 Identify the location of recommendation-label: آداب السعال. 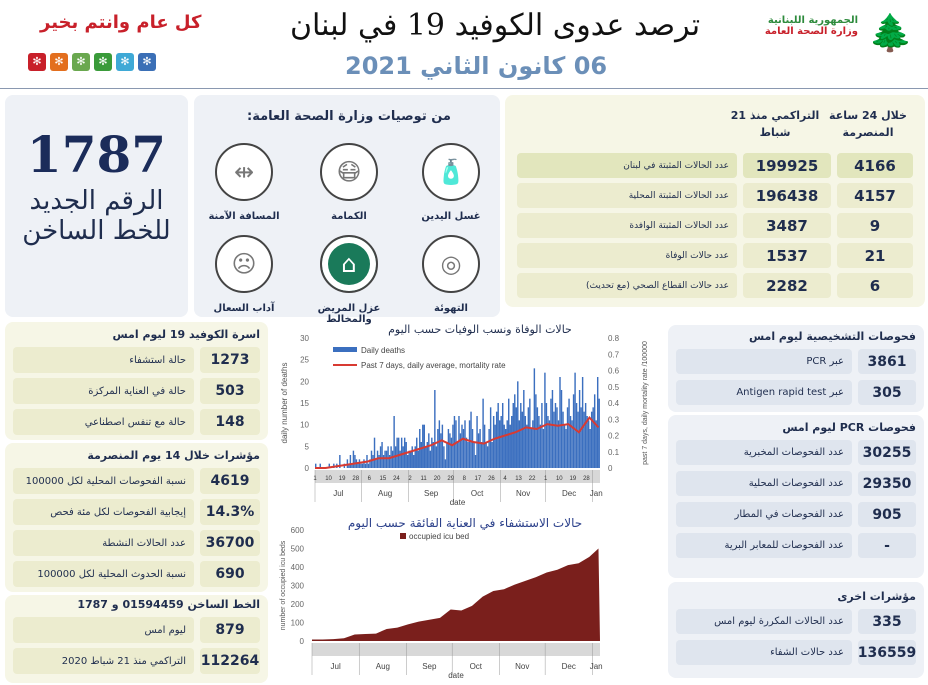
(244, 308).